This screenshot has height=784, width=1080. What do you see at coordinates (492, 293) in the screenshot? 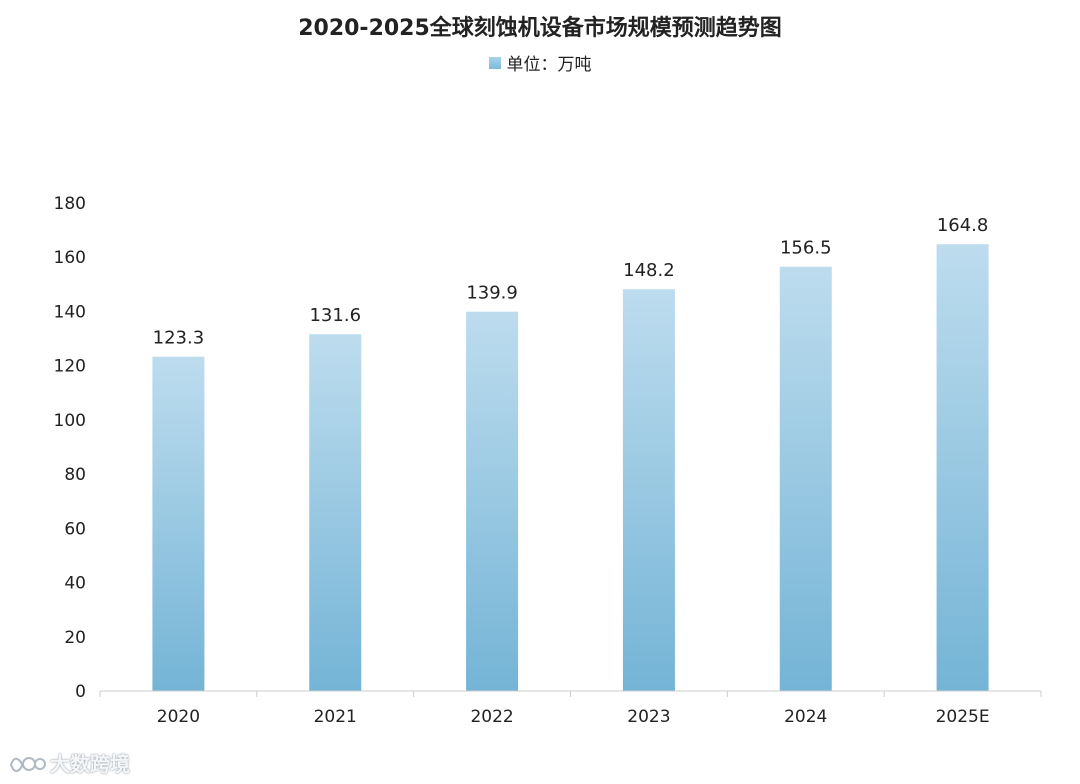
I see `data-label: 139.9` at bounding box center [492, 293].